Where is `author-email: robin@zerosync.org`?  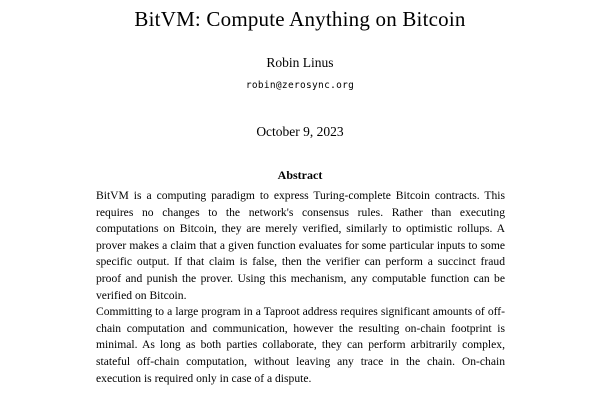
author-email: robin@zerosync.org is located at coordinates (300, 85).